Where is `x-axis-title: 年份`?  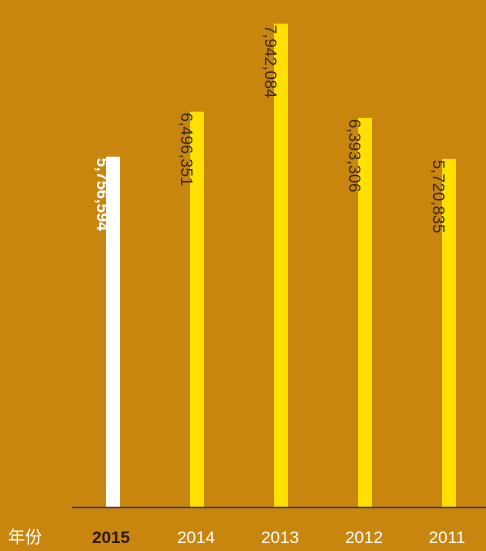
x-axis-title: 年份 is located at coordinates (25, 538).